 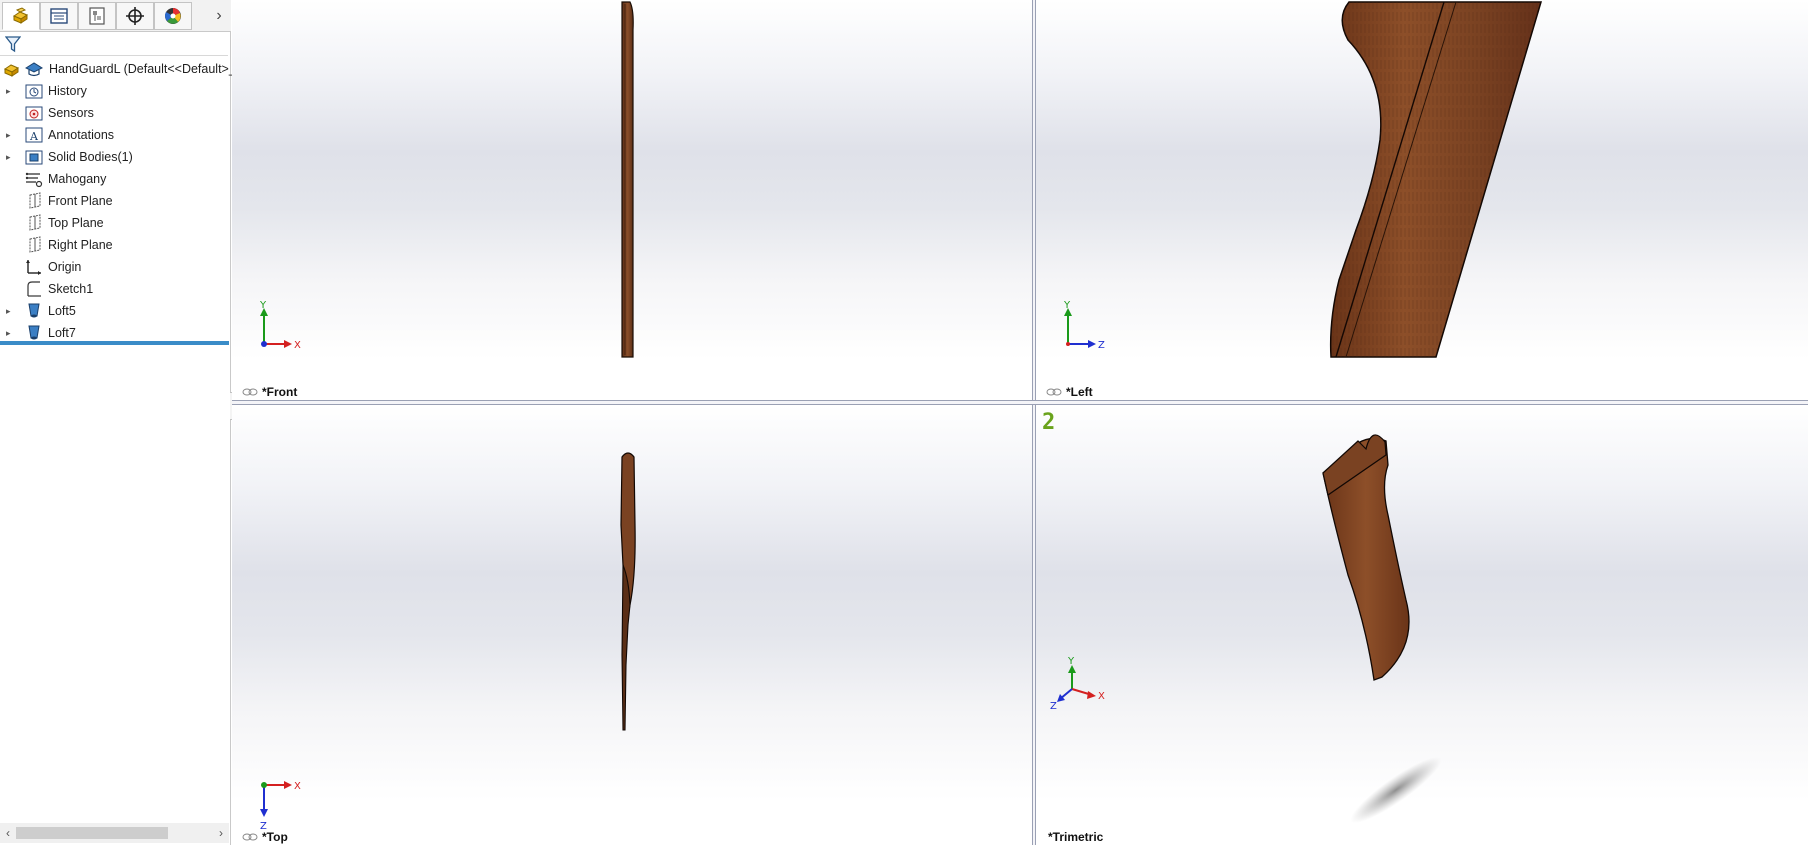 I want to click on tree-filter, so click(x=114, y=44).